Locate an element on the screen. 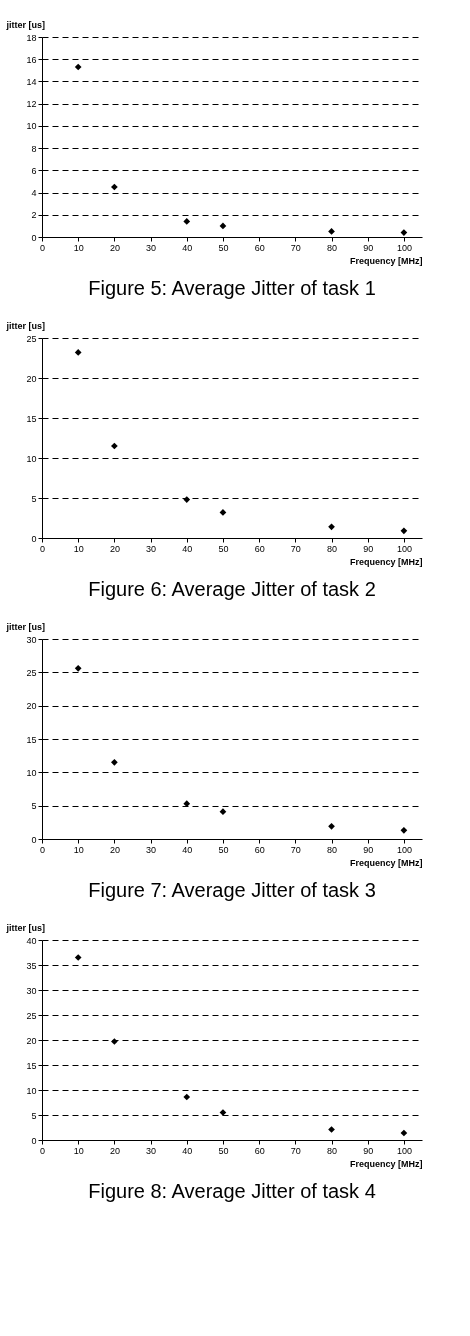 Image resolution: width=470 pixels, height=1336 pixels. y-tick-label: 40 is located at coordinates (31, 940).